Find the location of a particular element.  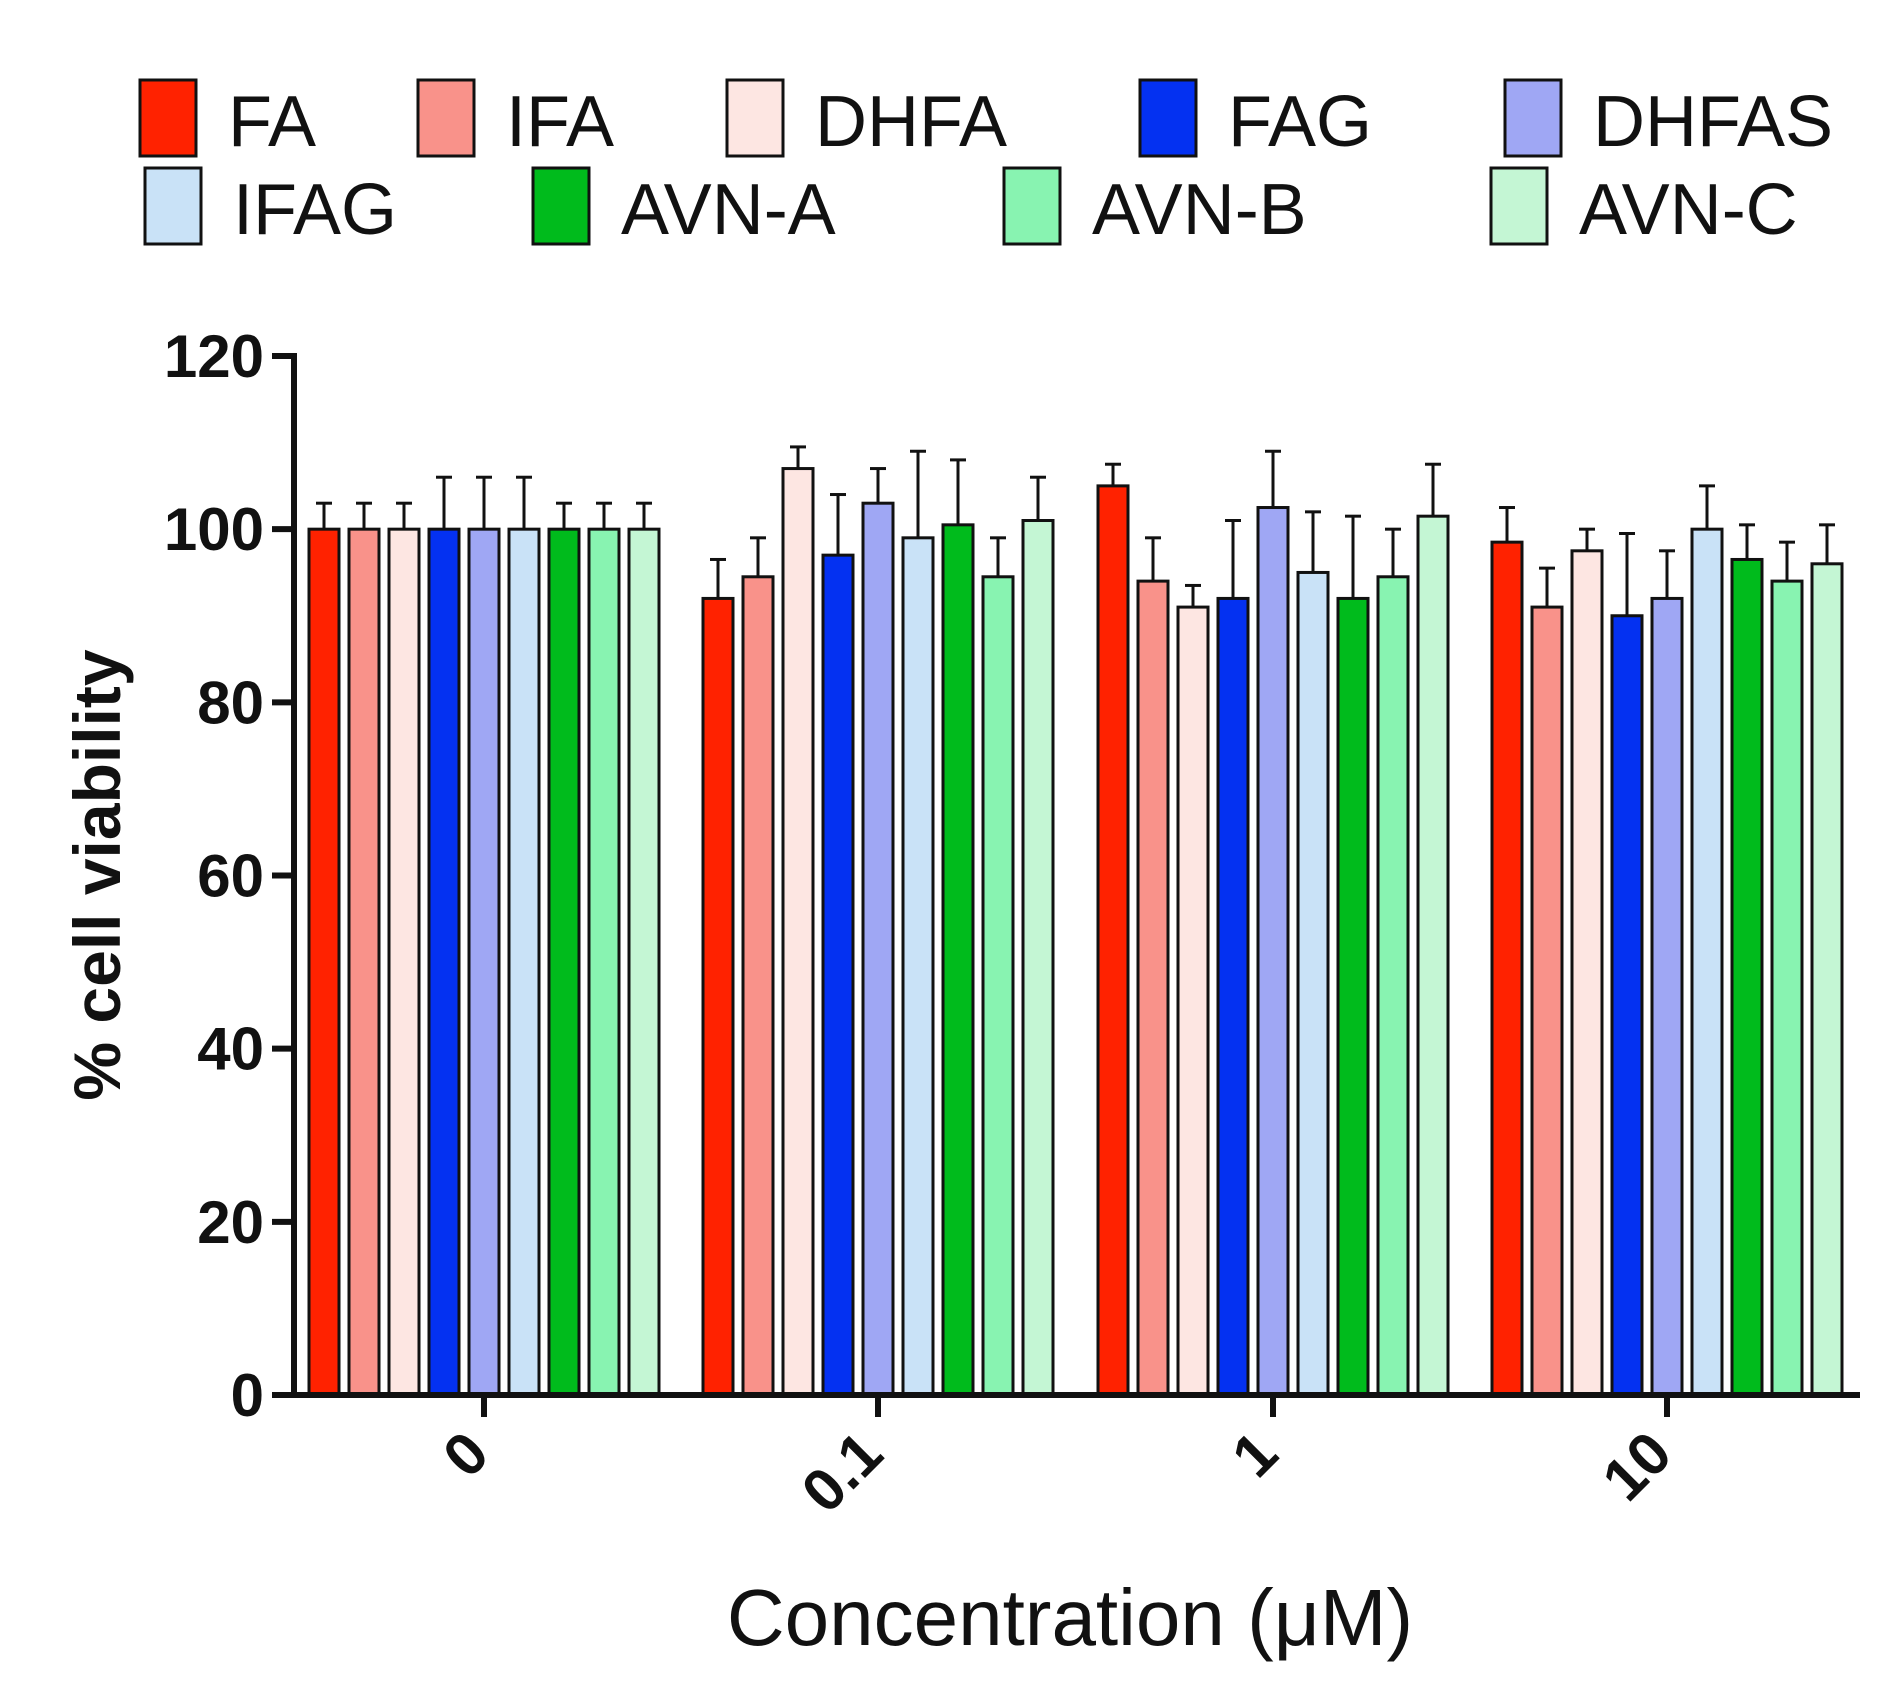

x-tick-label: 1 is located at coordinates (1254, 1454).